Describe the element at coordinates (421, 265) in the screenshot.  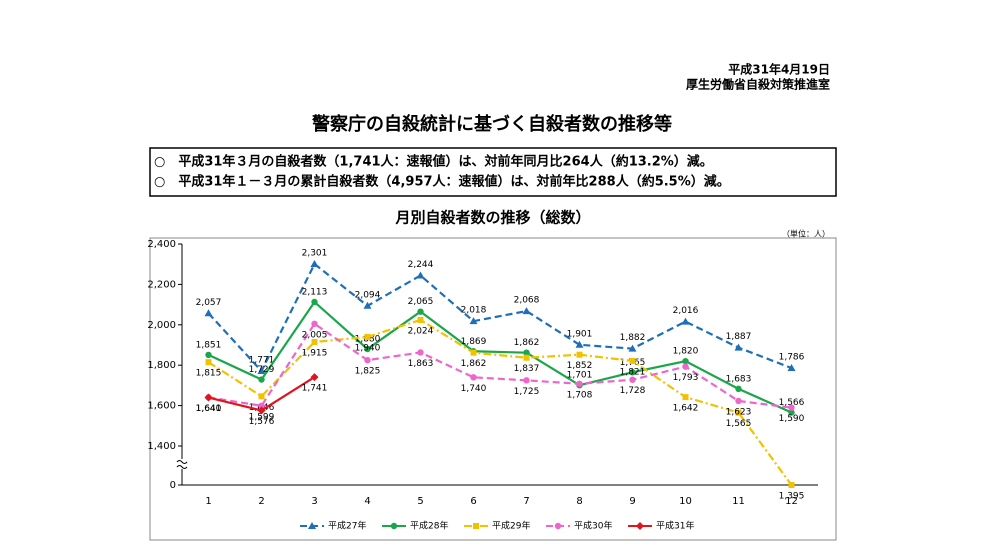
I see `data-label: 2,244` at that location.